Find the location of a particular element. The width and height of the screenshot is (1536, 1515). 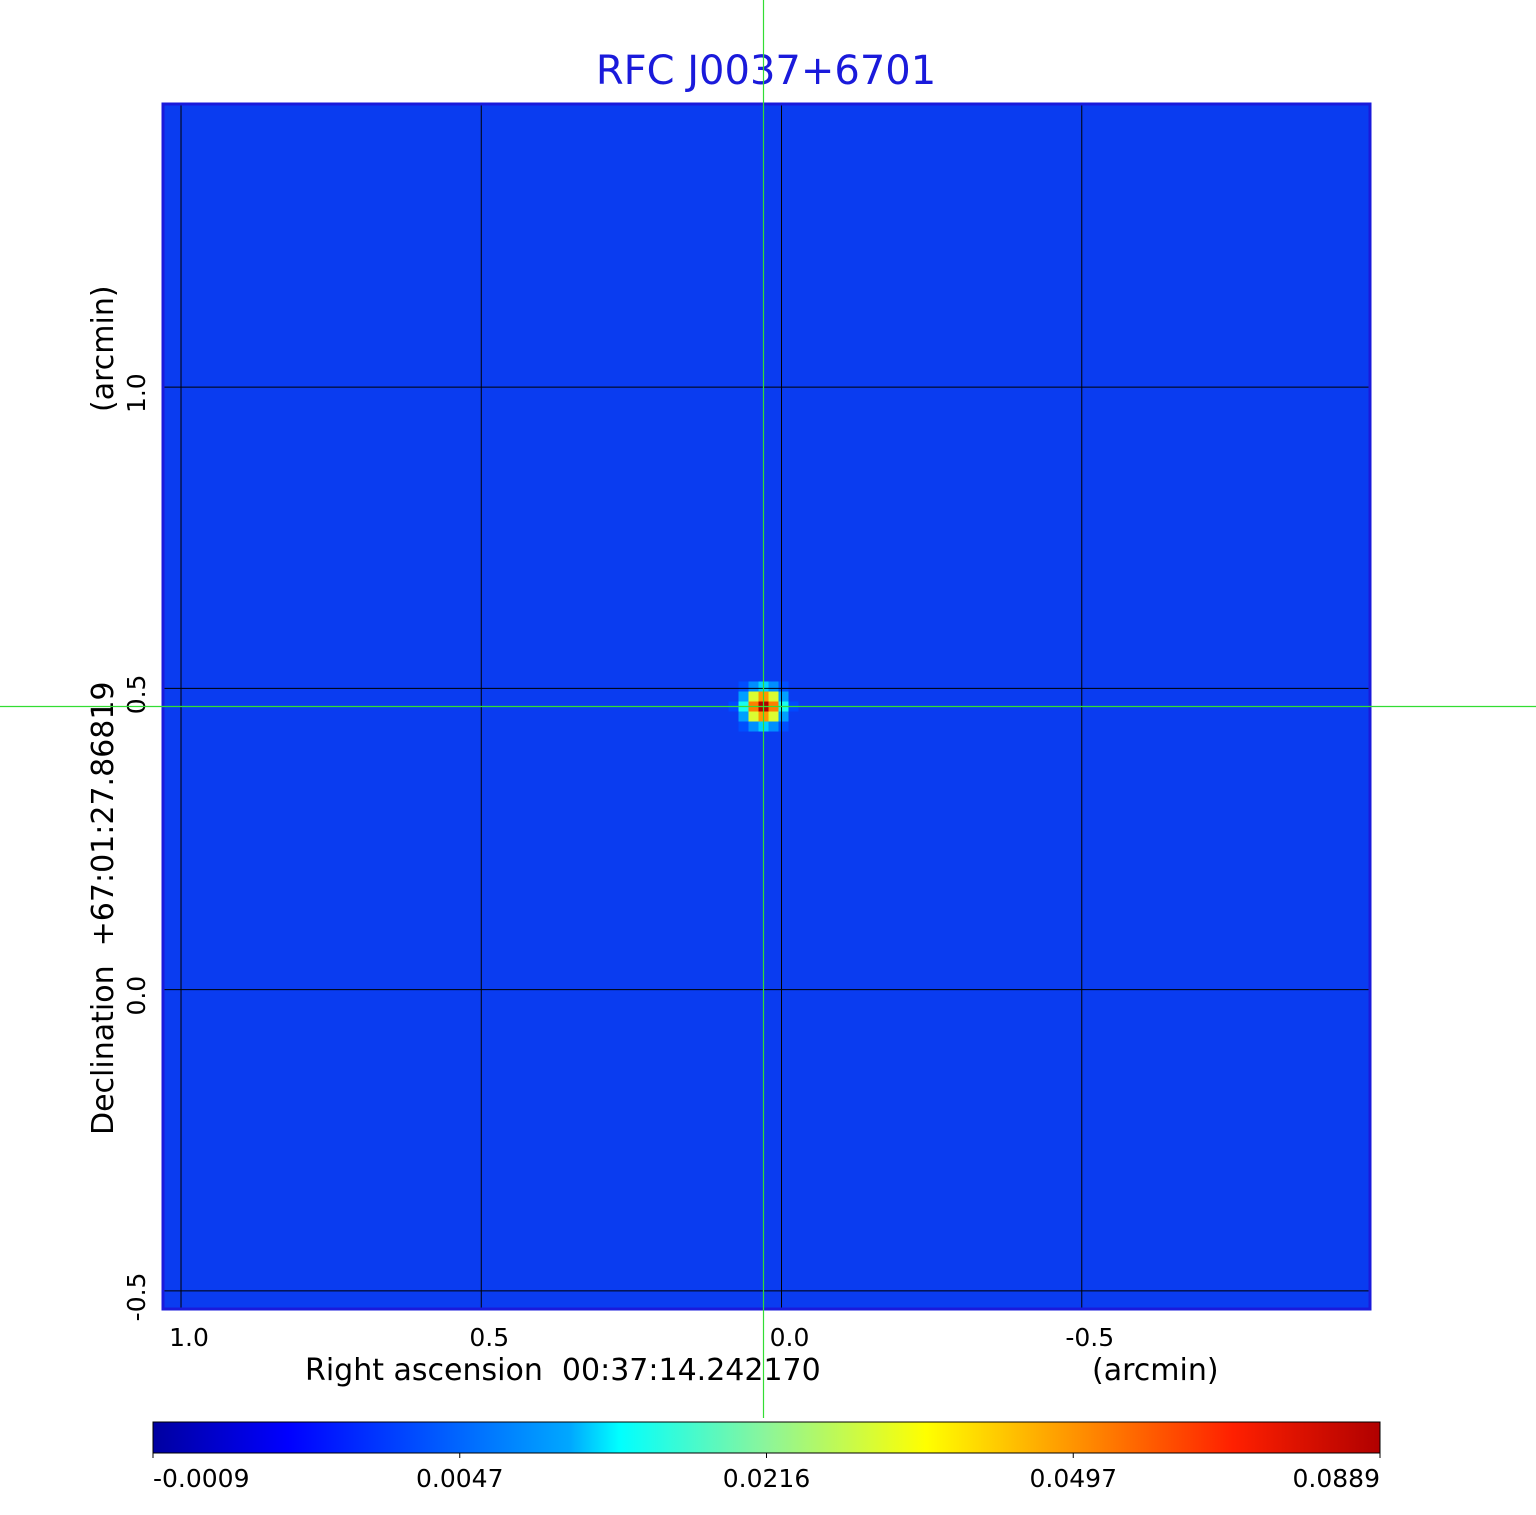

x-tick-label: 1.0 is located at coordinates (189, 1337).